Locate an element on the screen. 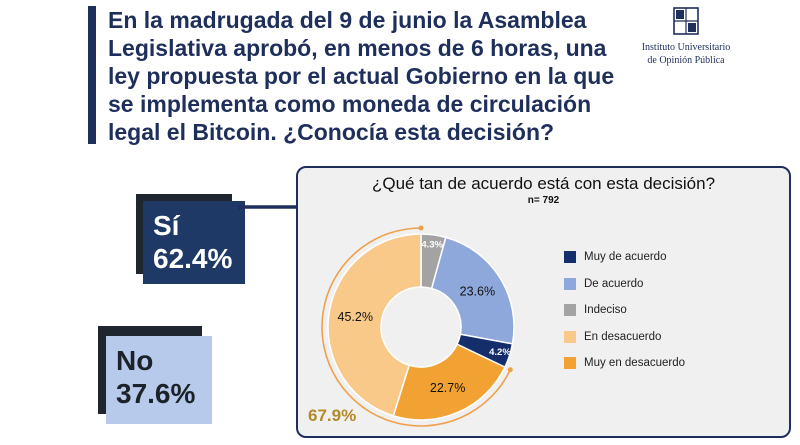 Image resolution: width=800 pixels, height=445 pixels. yes-card-face: Sí 62.4% is located at coordinates (194, 242).